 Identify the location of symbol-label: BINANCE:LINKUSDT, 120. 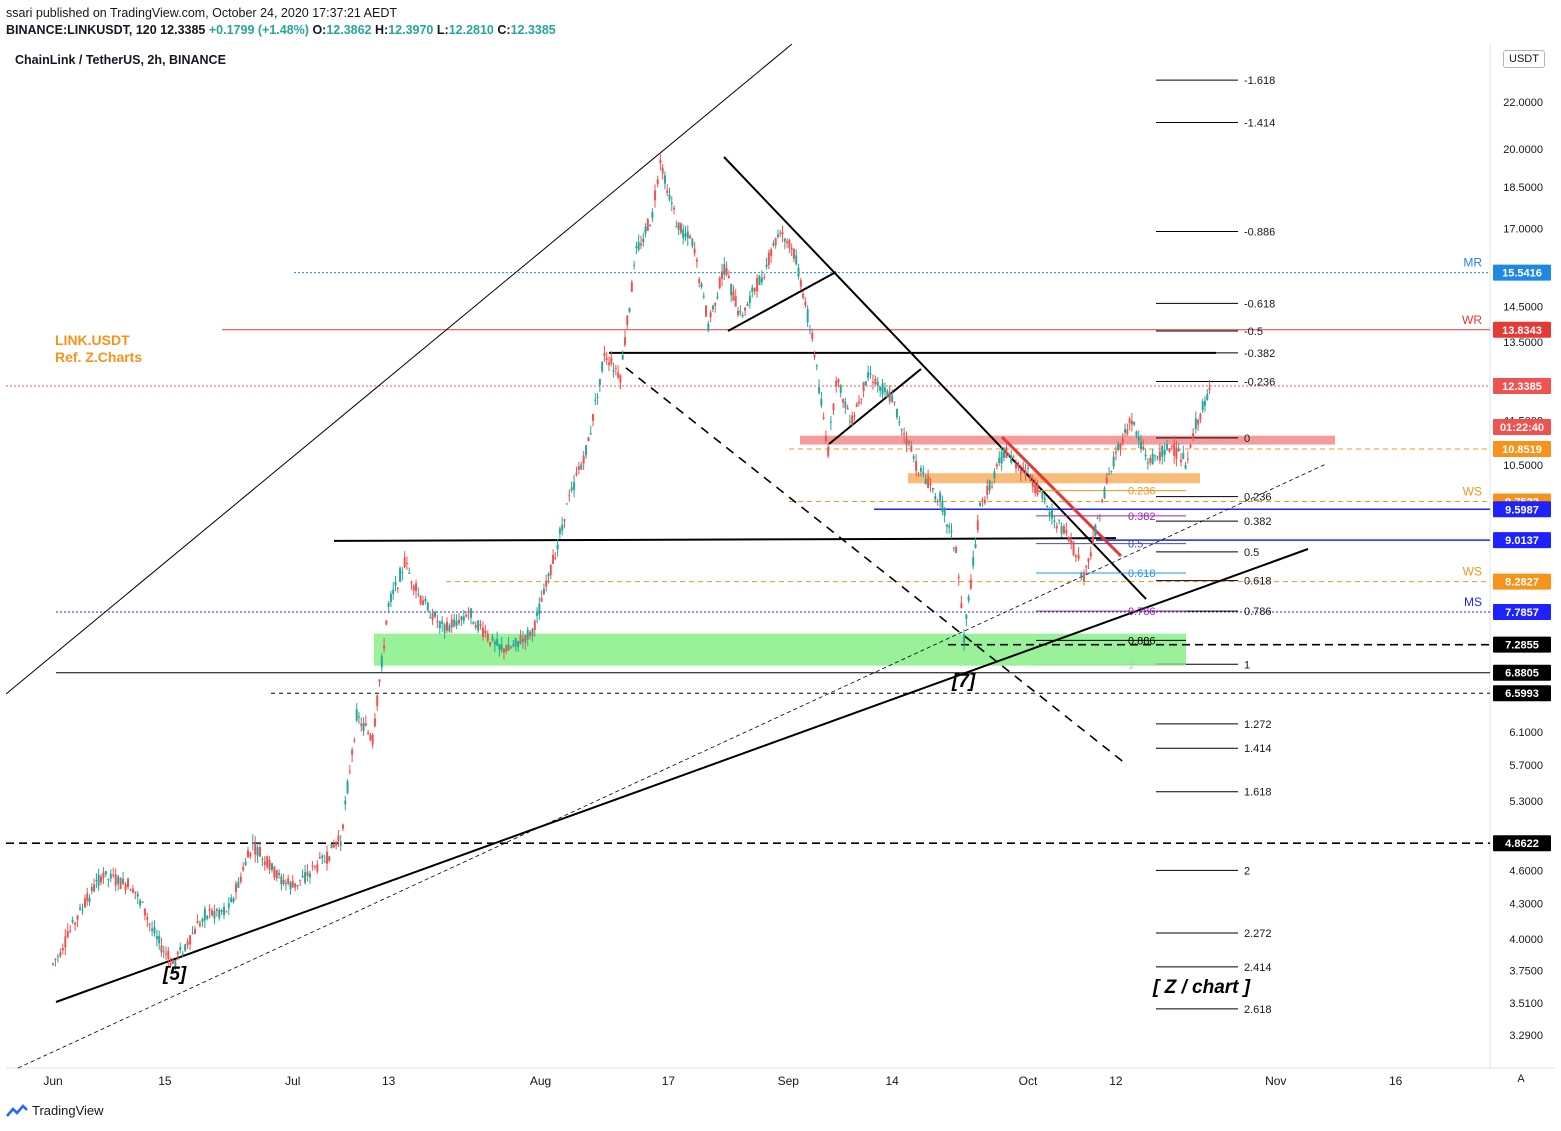
(81, 30).